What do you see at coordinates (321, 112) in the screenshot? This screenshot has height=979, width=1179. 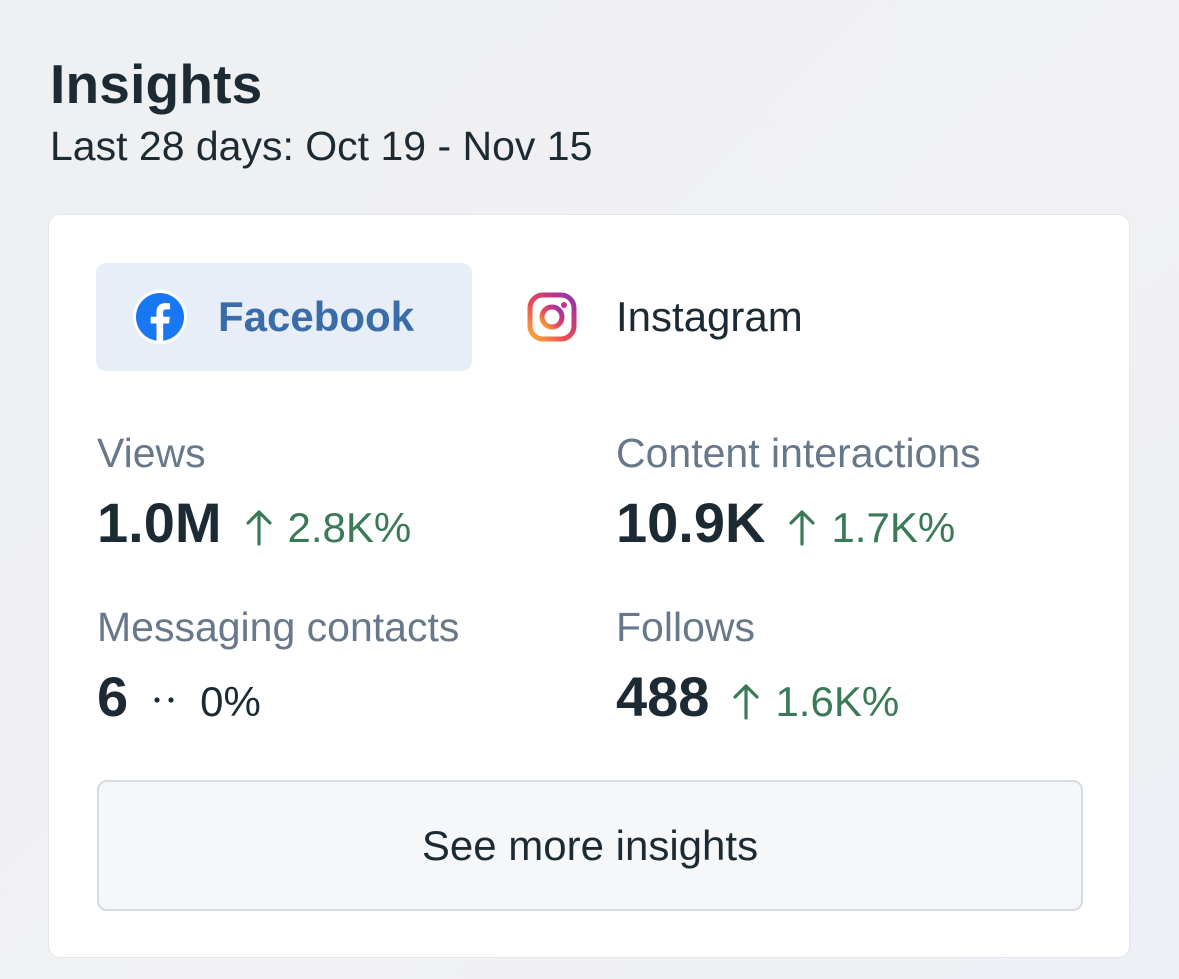 I see `insights-header: Insights Last 28 days: Oct 19 - Nov 15` at bounding box center [321, 112].